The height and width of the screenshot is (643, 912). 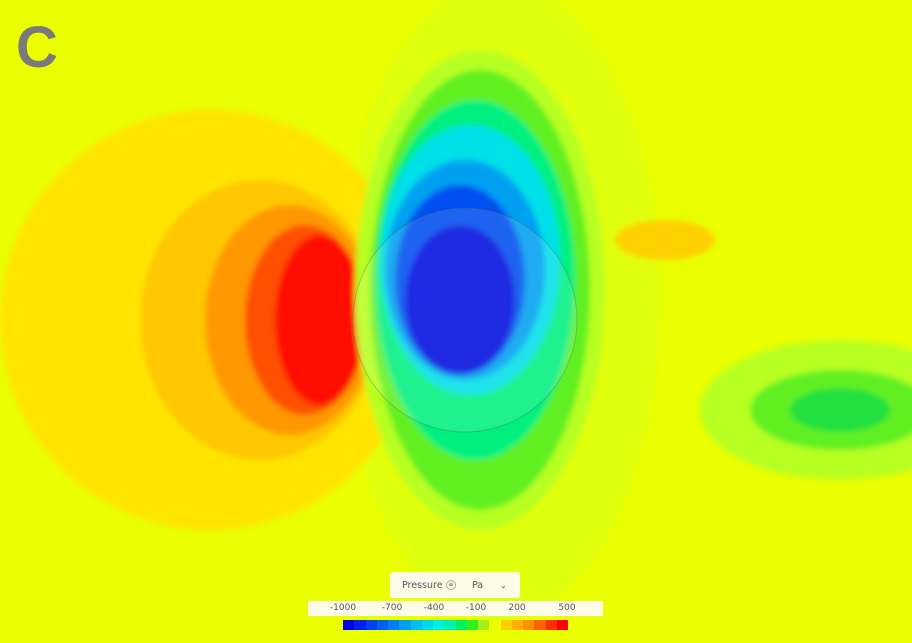 I want to click on tick-label: -1000, so click(x=343, y=608).